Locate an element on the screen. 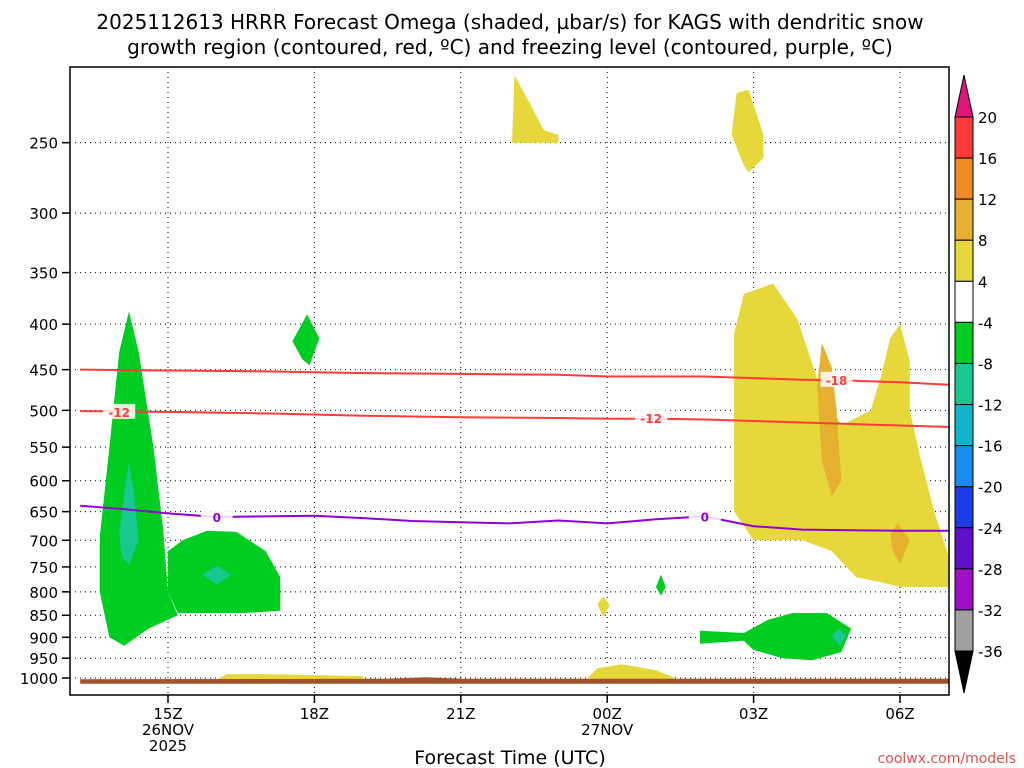  colorbar-label-7: -12 is located at coordinates (990, 406).